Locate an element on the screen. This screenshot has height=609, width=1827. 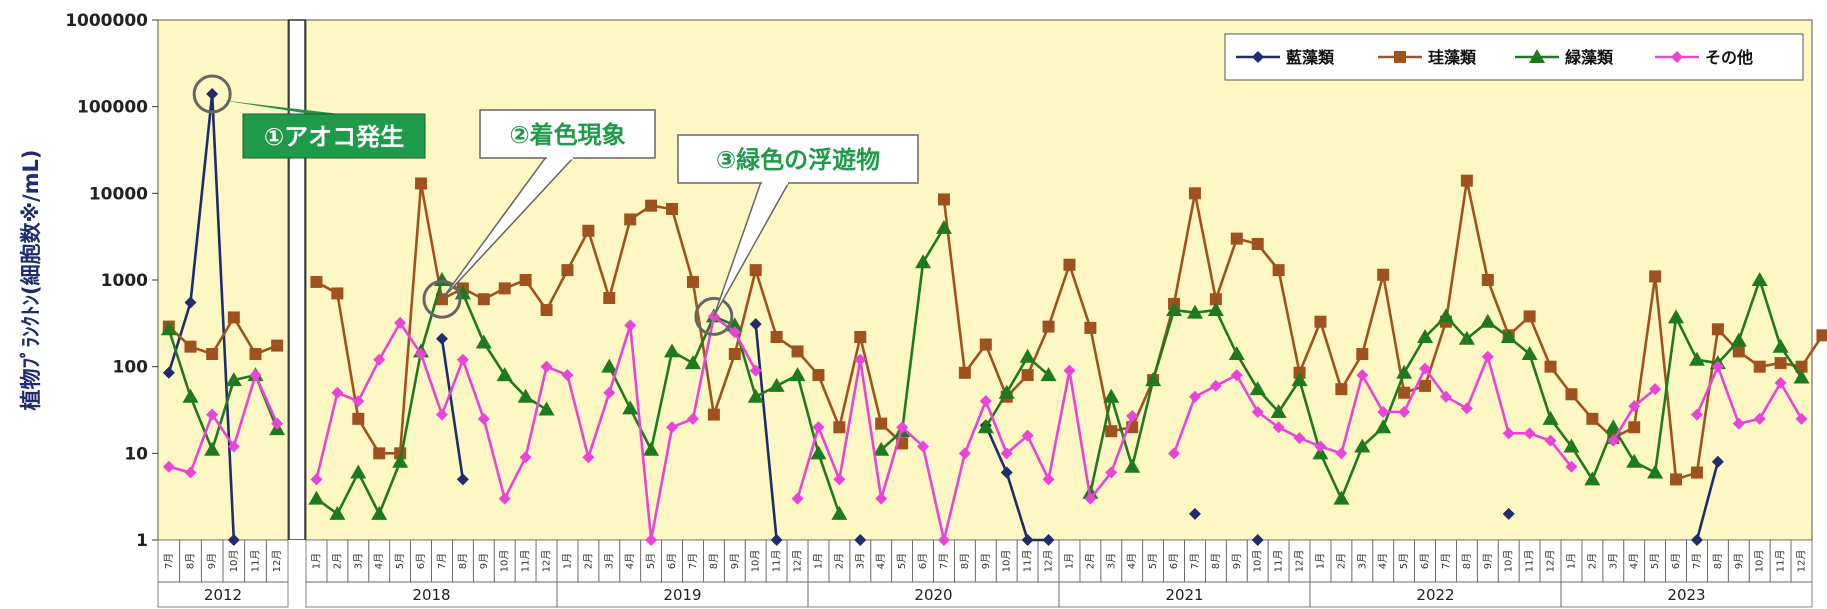
month-label: 12月 is located at coordinates (798, 561).